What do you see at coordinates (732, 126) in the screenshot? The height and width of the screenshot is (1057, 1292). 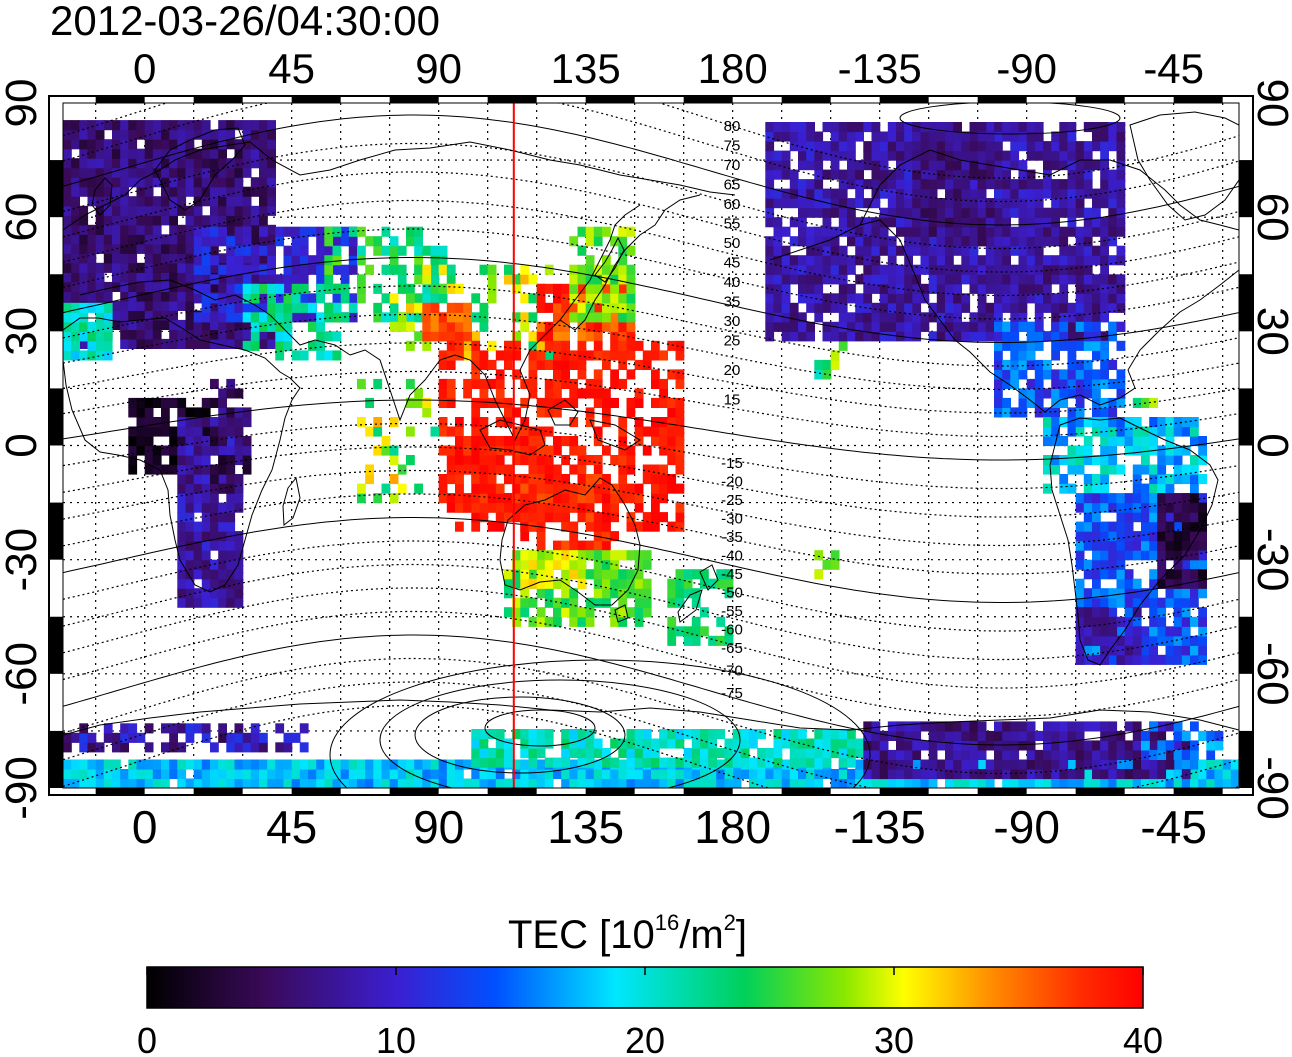 I see `contour-label: 80` at bounding box center [732, 126].